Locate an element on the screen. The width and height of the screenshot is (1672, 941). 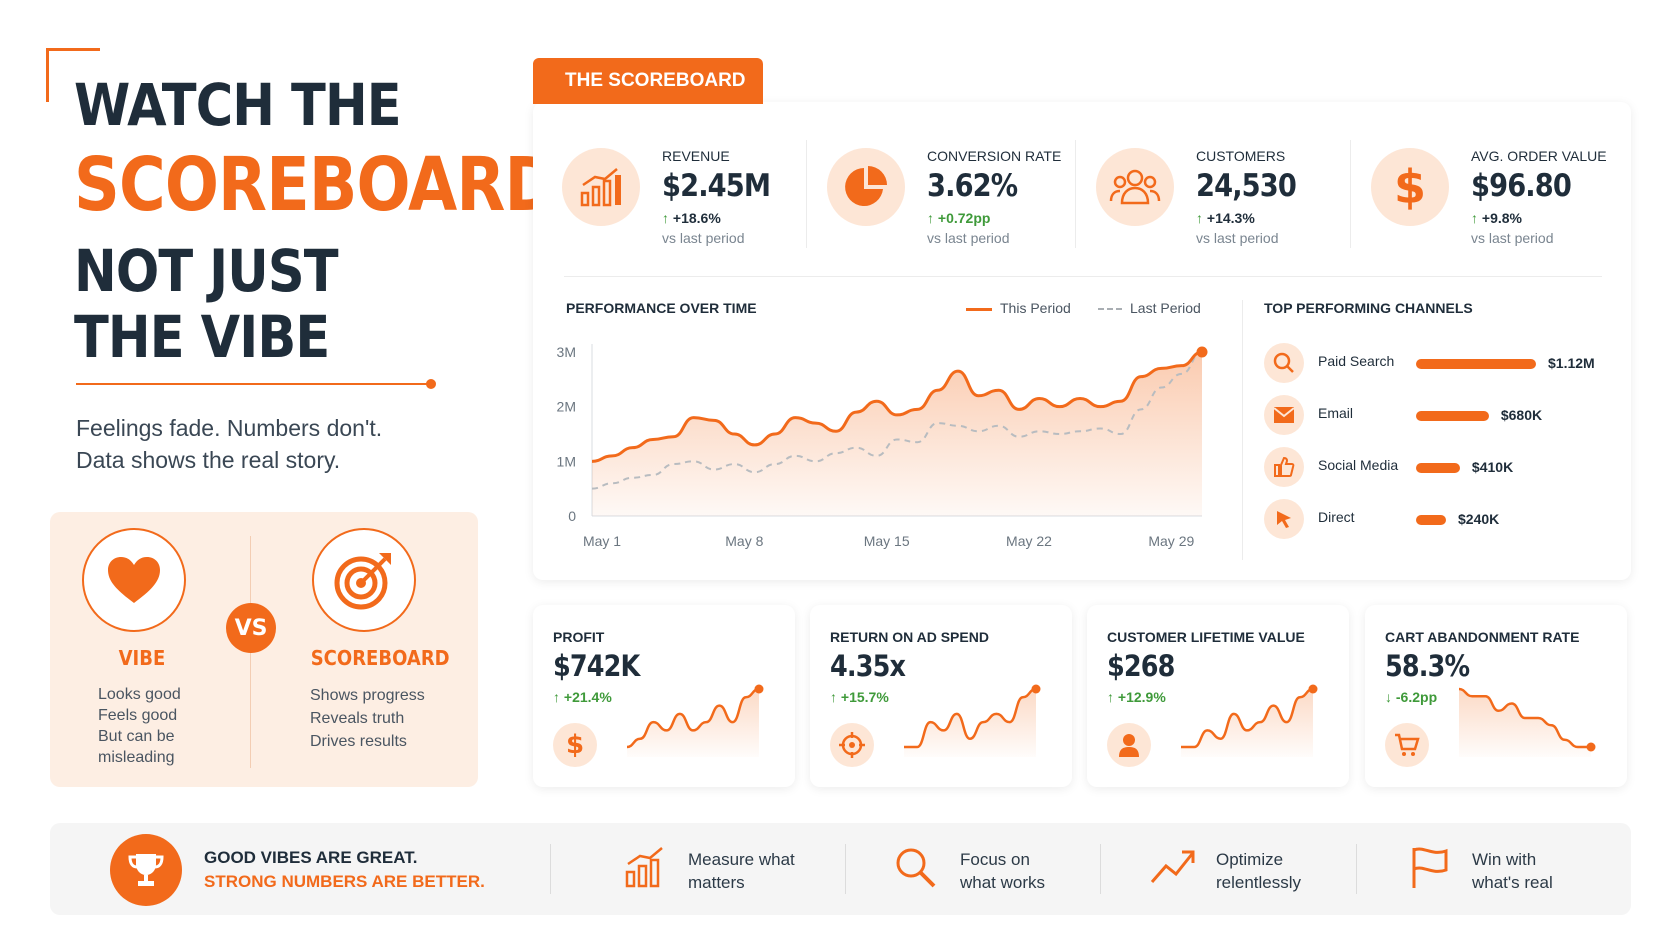
scoreboard-line: Reveals truth is located at coordinates (357, 718).